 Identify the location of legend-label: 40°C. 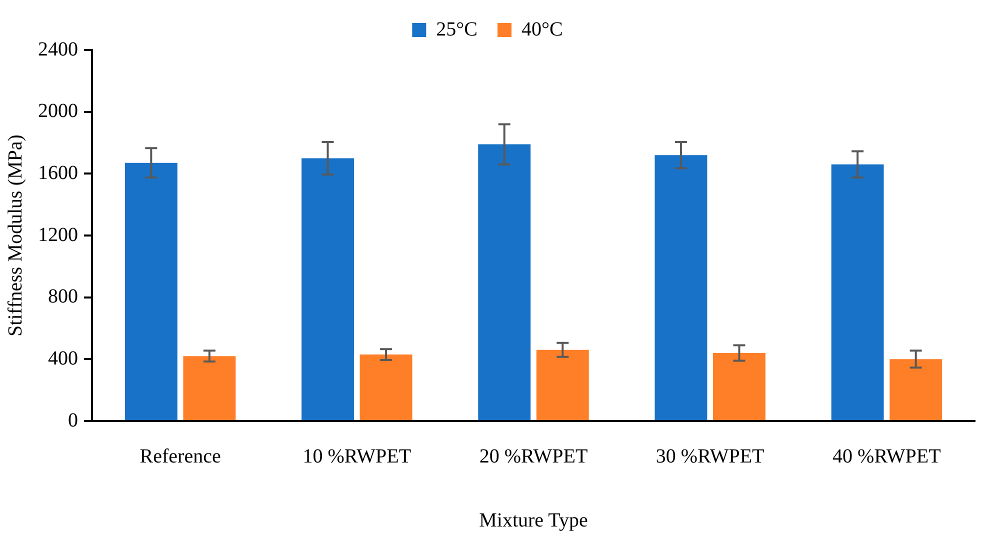
(542, 29).